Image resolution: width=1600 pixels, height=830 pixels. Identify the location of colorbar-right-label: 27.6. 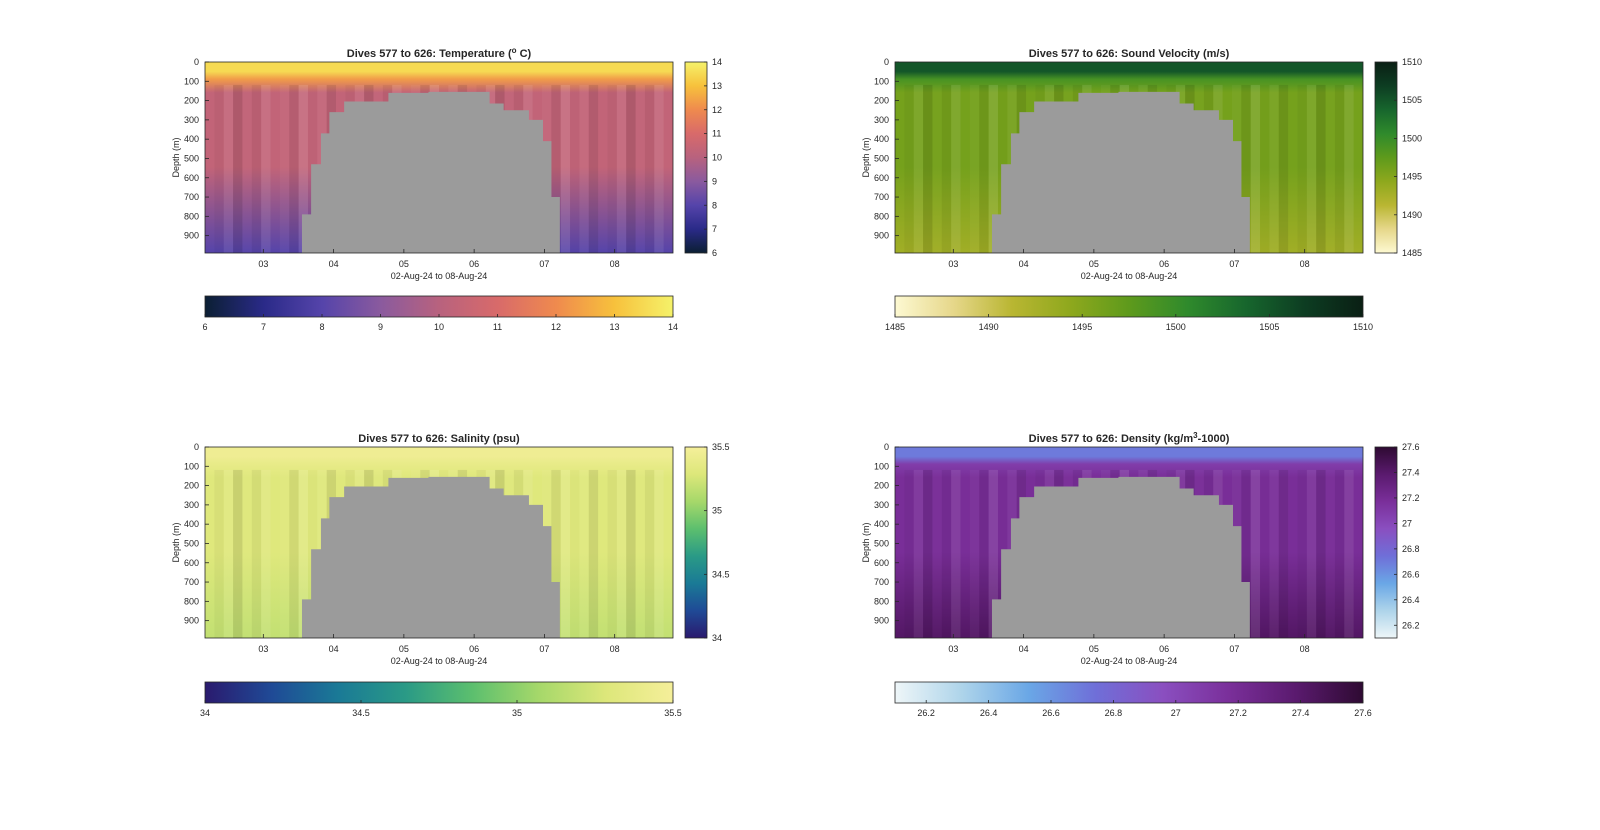
(1411, 447).